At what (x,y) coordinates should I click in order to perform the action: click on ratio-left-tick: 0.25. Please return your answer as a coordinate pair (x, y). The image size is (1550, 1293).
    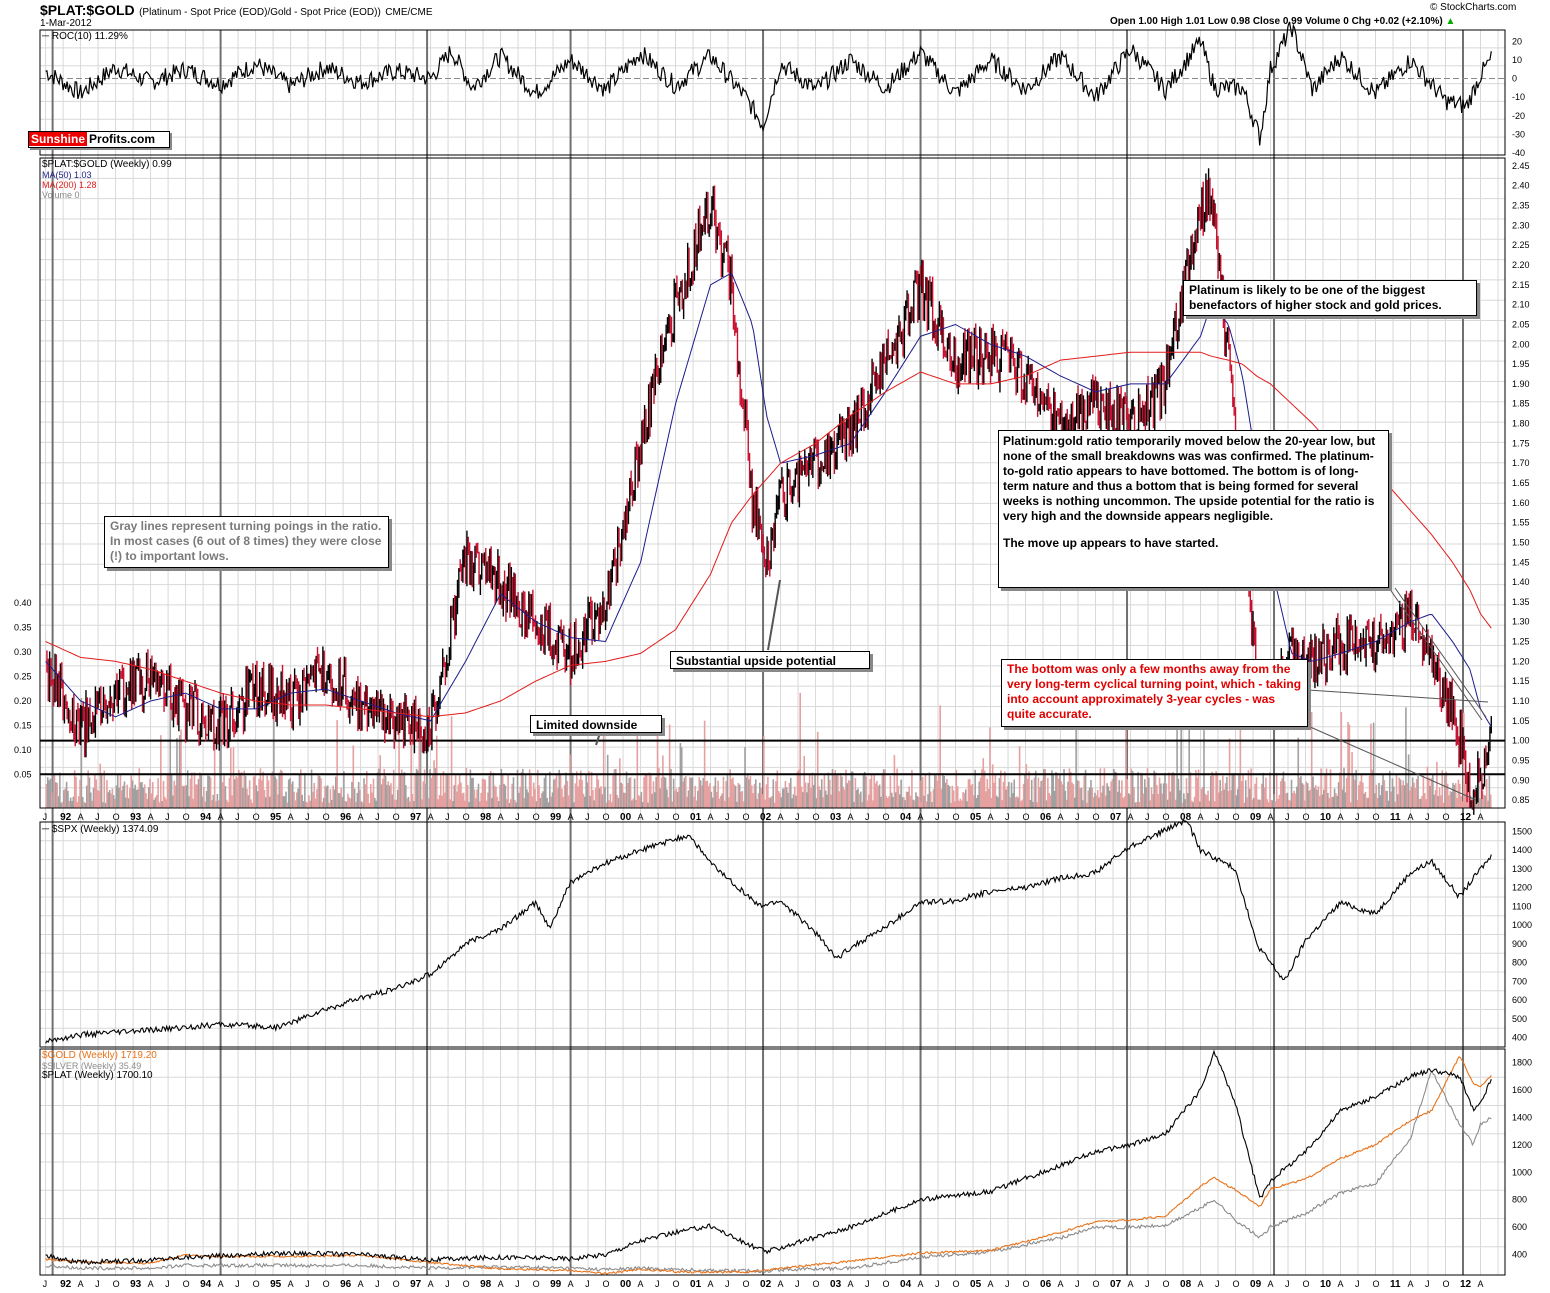
    Looking at the image, I should click on (23, 677).